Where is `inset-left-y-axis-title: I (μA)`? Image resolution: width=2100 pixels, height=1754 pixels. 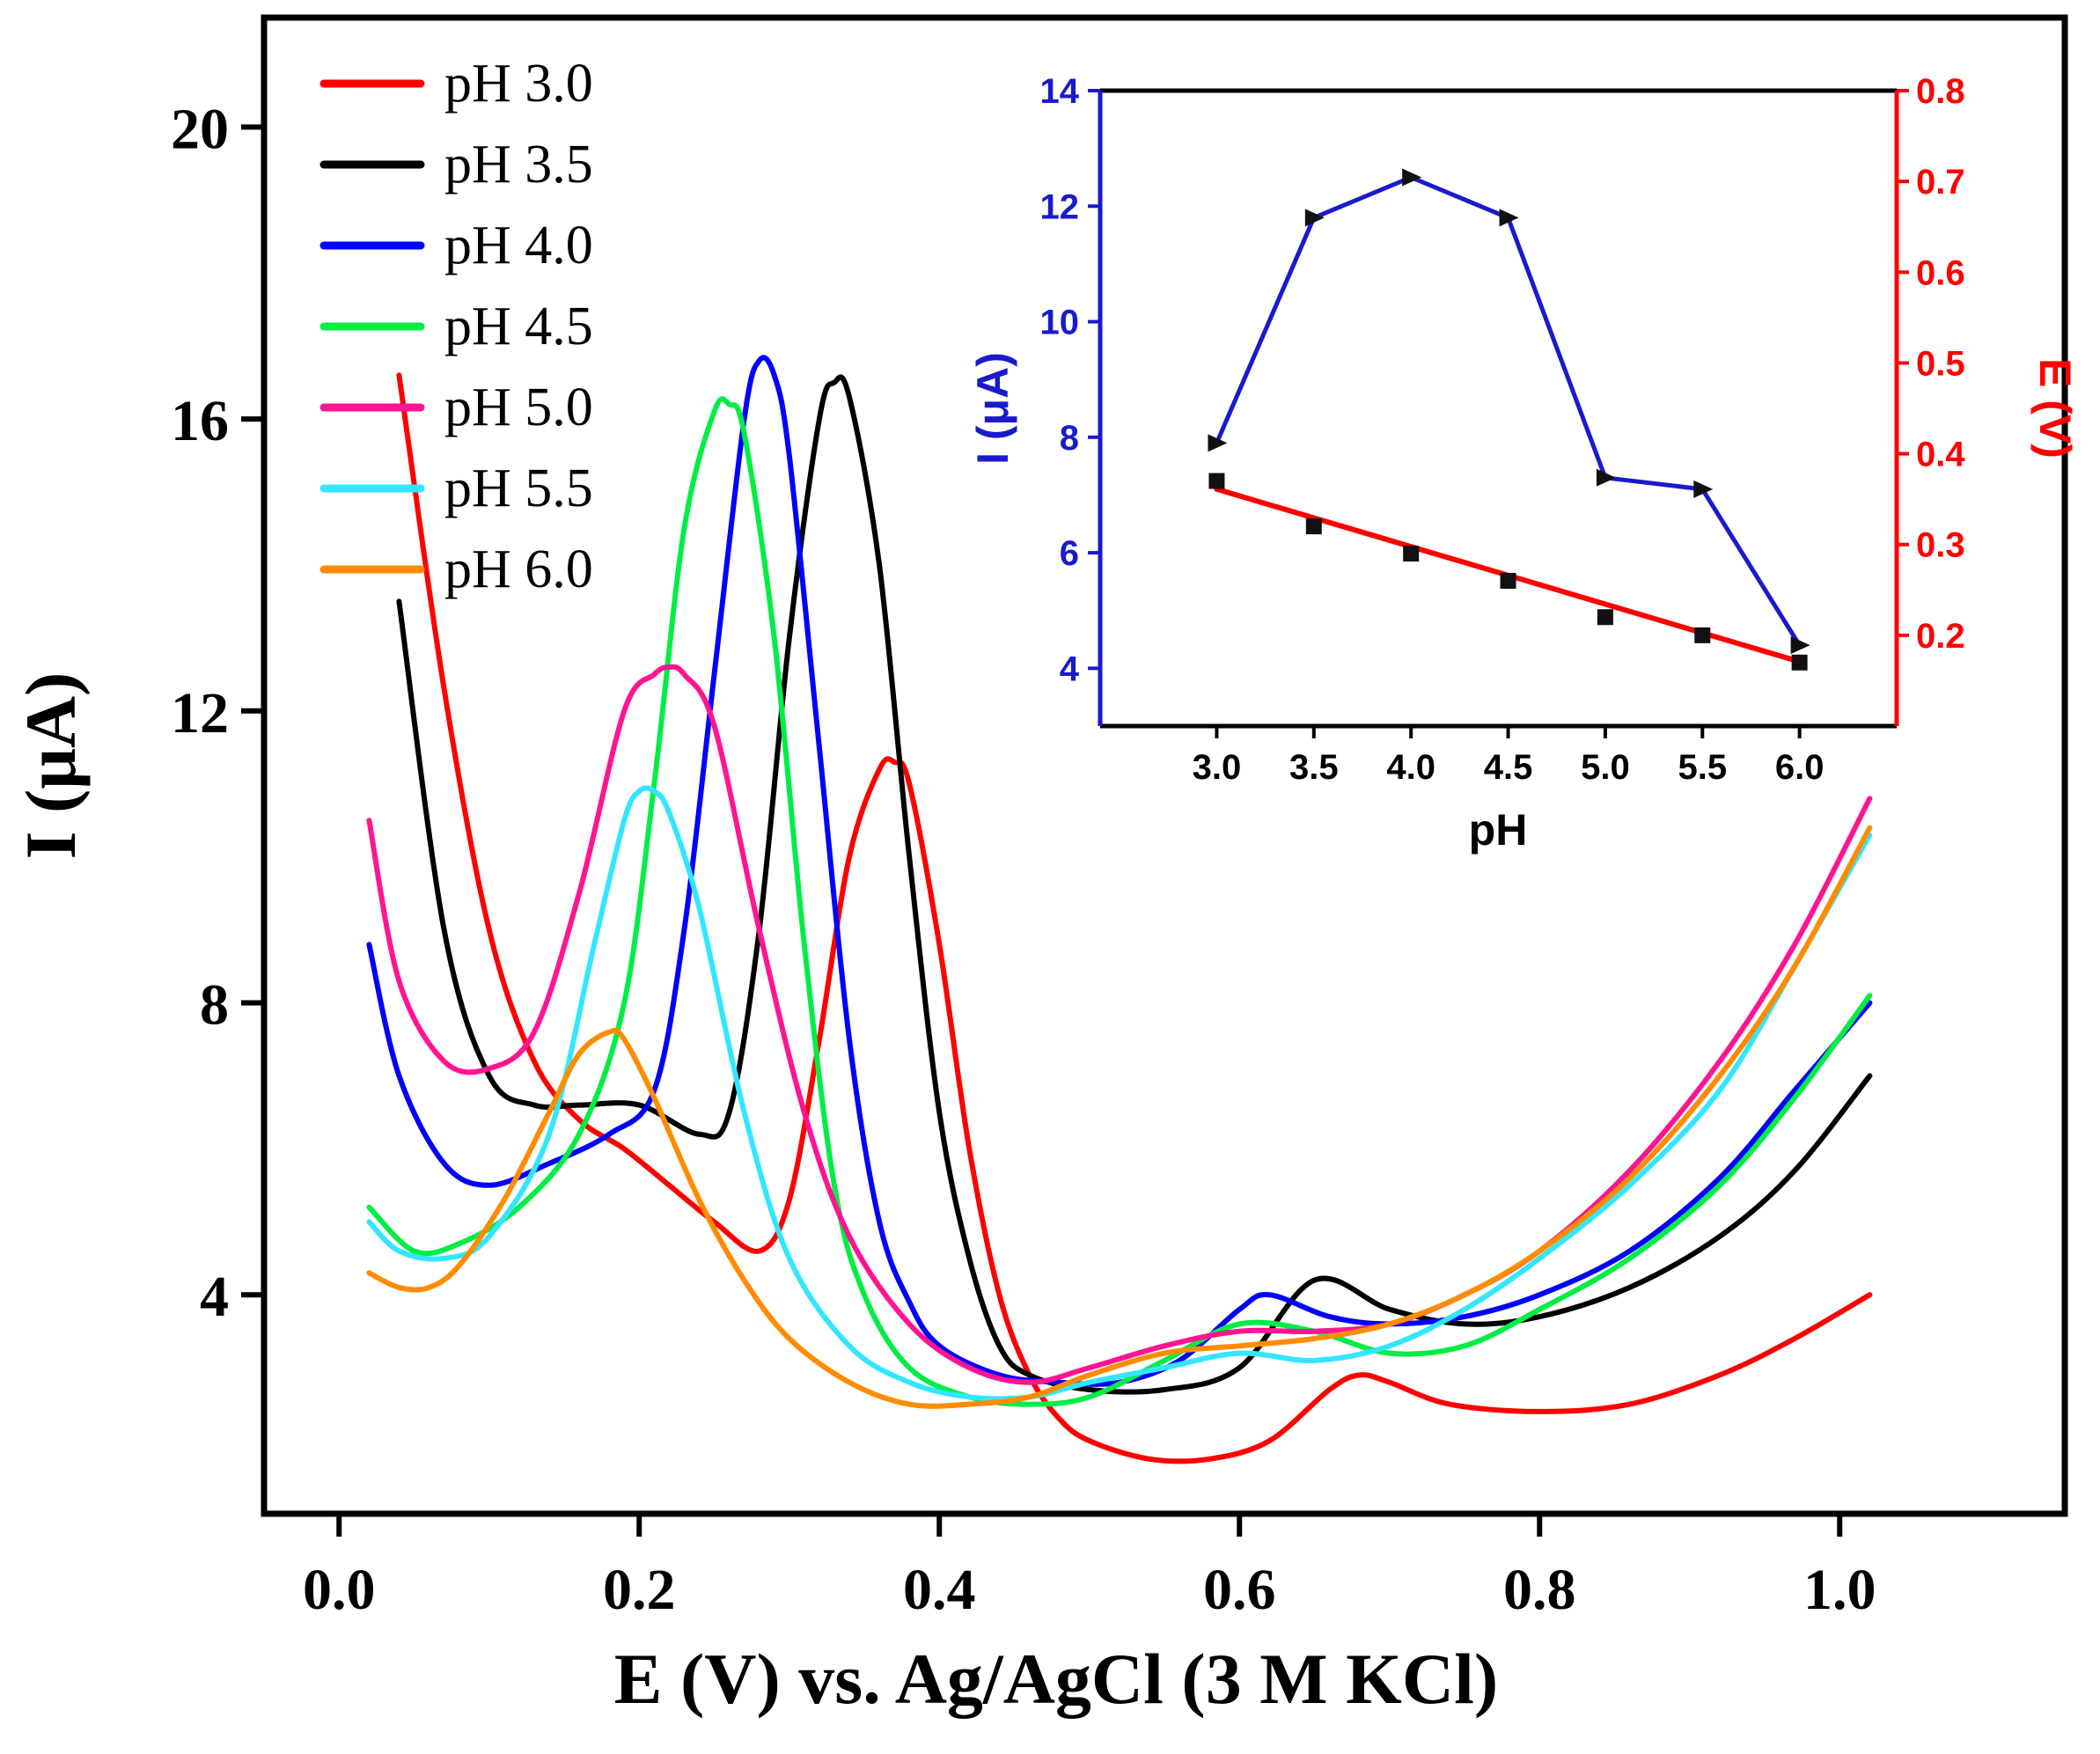
inset-left-y-axis-title: I (μA) is located at coordinates (993, 408).